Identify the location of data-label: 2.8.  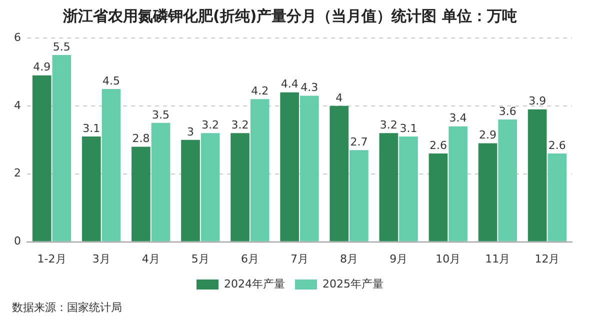
(141, 139).